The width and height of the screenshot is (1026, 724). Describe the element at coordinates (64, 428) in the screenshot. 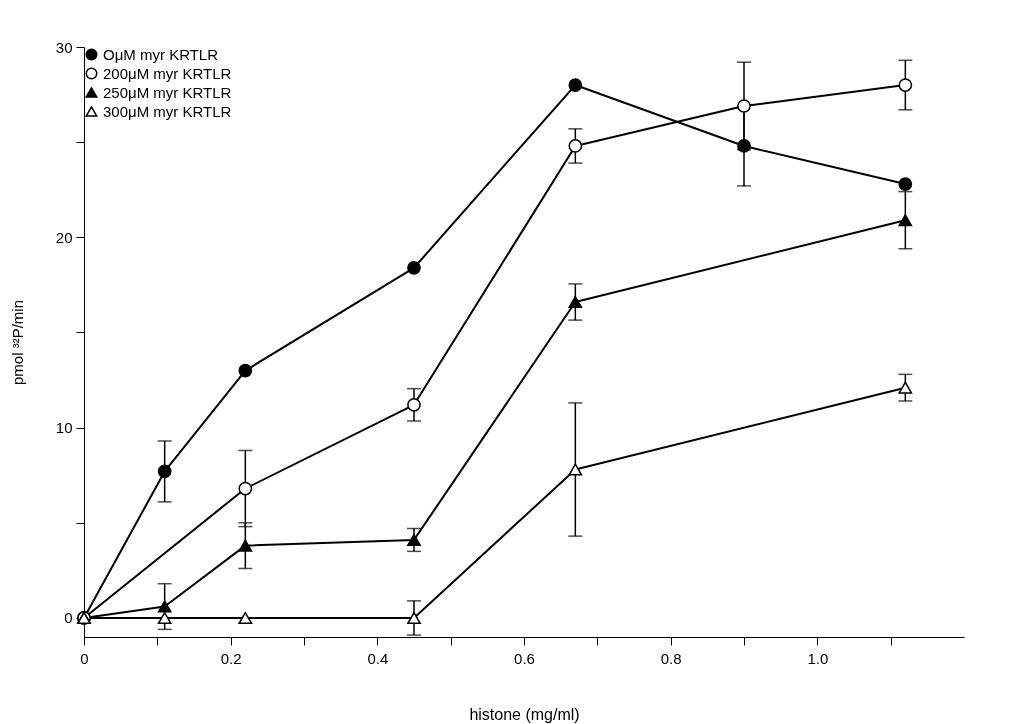

I see `y-tick-label: 10` at that location.